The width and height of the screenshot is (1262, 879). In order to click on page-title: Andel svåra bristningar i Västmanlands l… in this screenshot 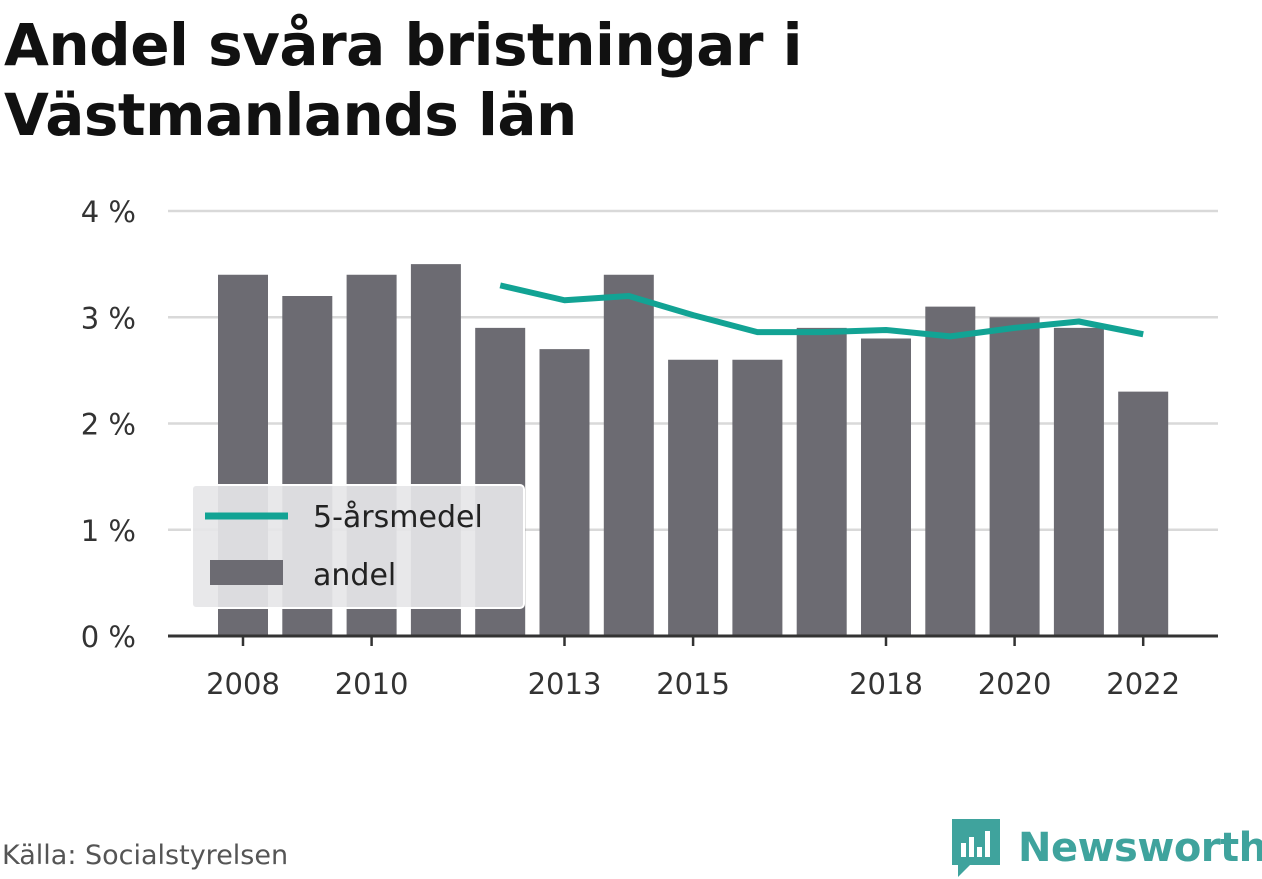, I will do `click(403, 80)`.